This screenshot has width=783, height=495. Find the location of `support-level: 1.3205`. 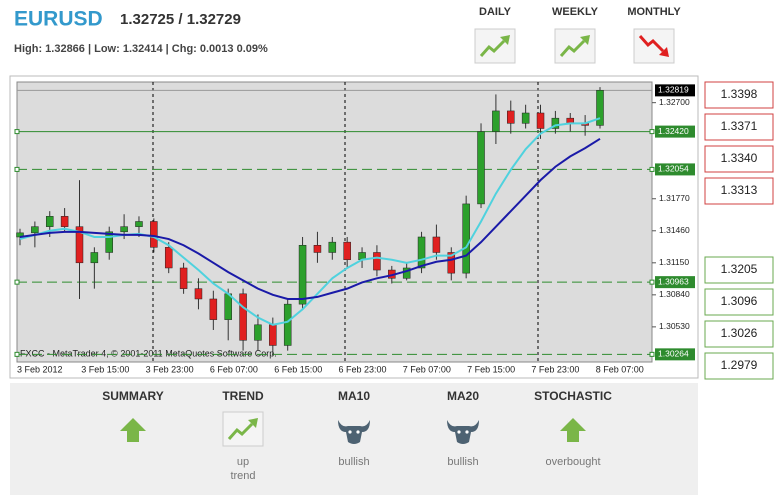

support-level: 1.3205 is located at coordinates (739, 269).